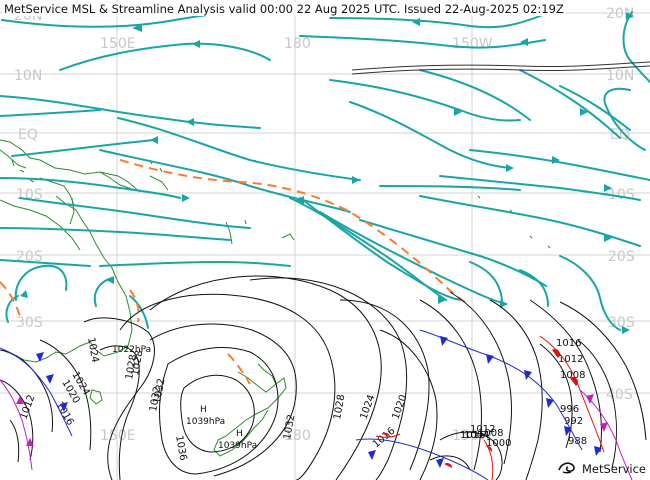 This screenshot has width=650, height=480. I want to click on lat-label-left-4: 30S, so click(29, 323).